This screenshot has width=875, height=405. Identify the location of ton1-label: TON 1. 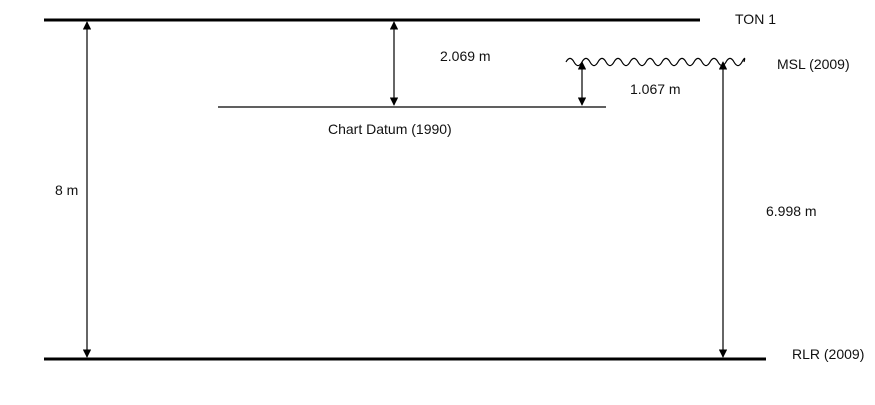
(755, 19).